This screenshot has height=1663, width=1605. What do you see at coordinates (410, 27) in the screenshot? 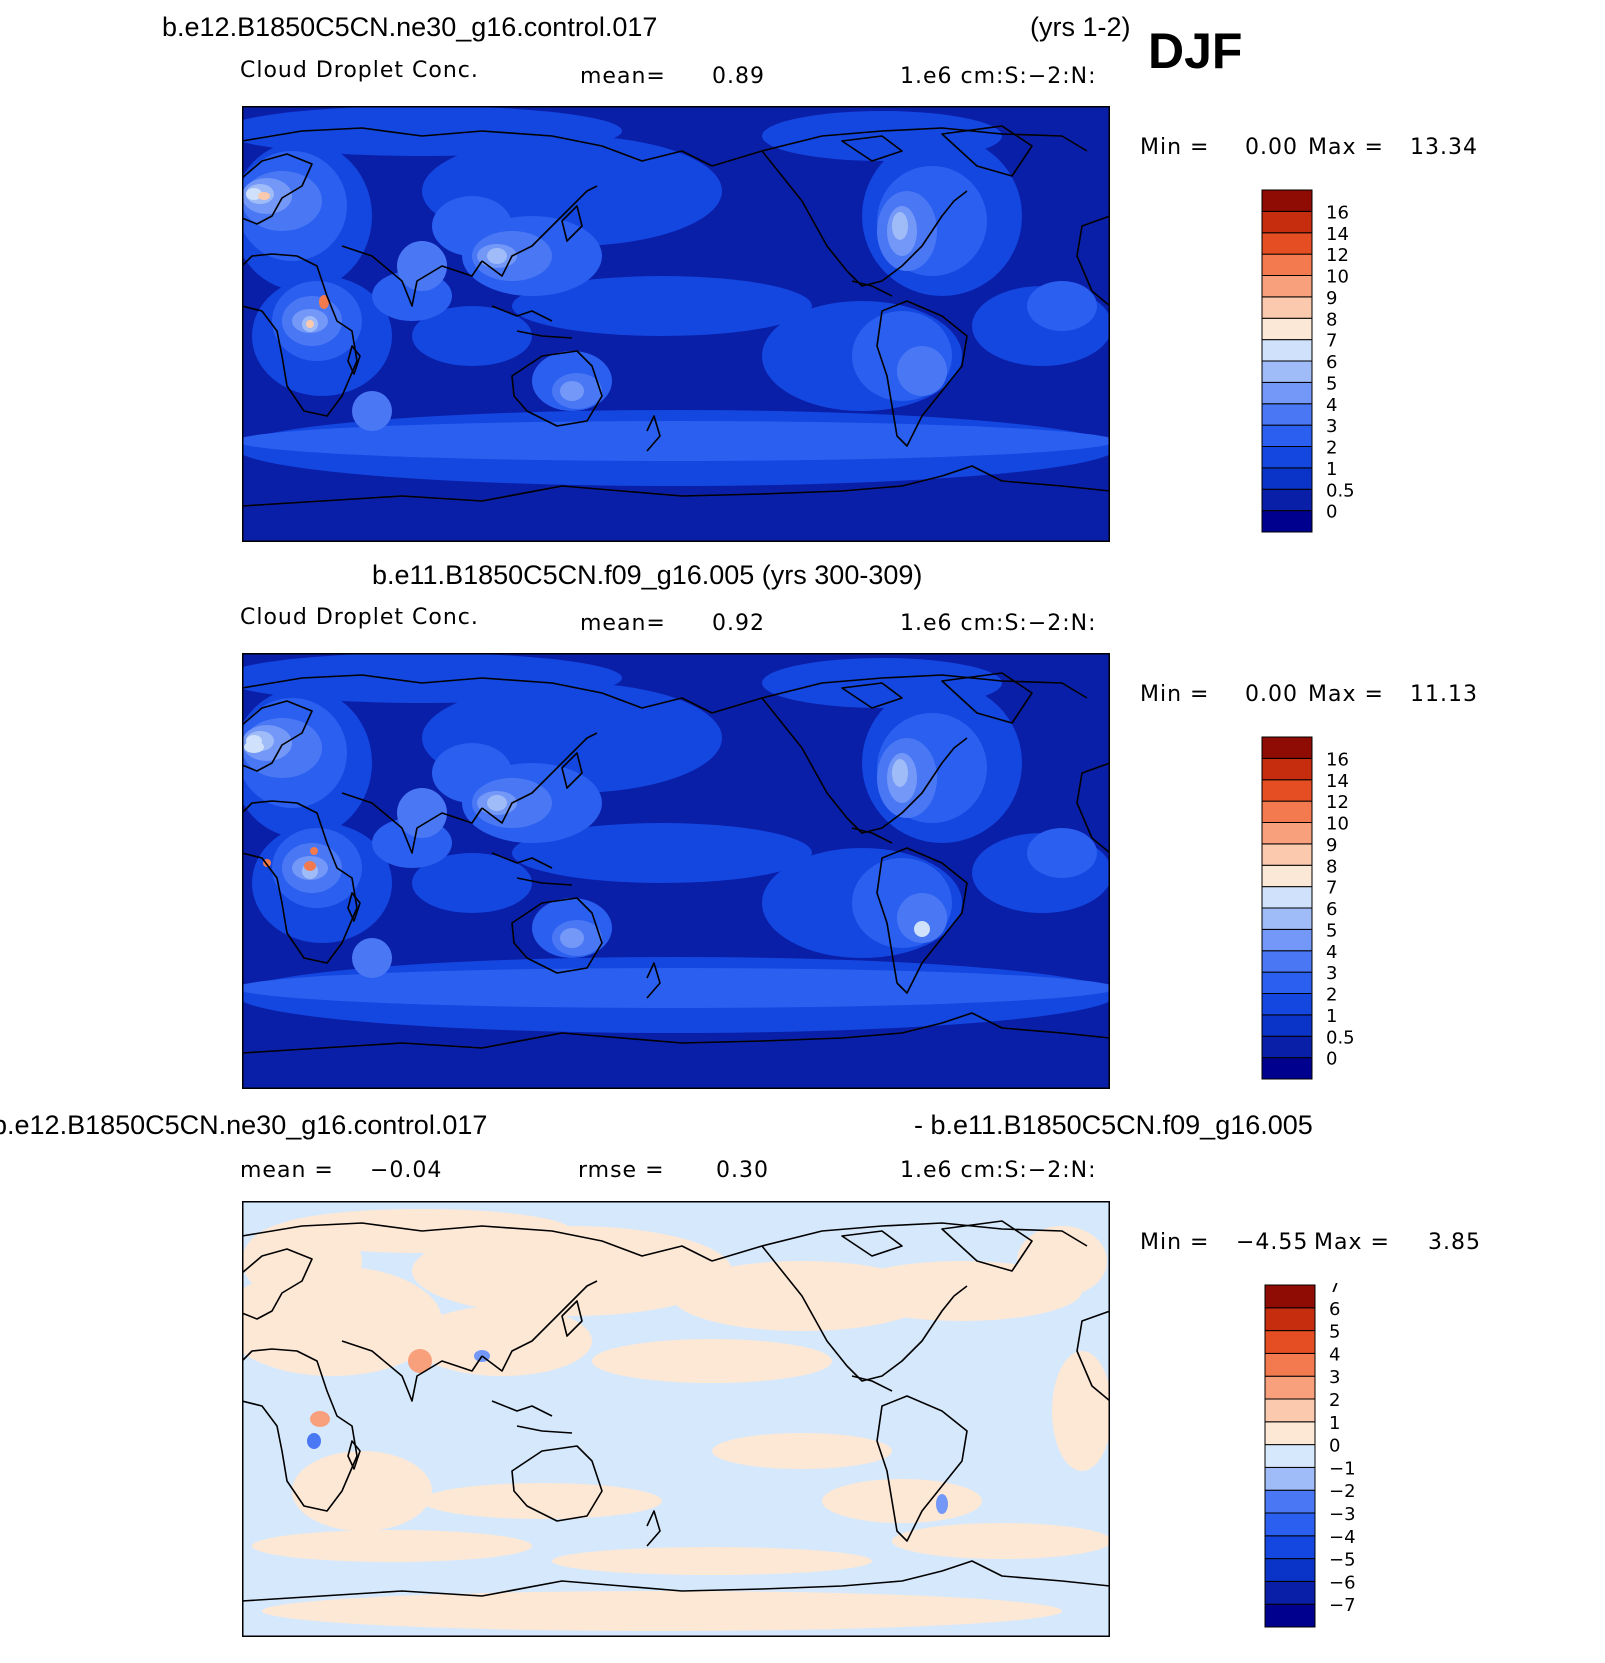
I see `panel1-title-left: b.e12.B1850C5CN.ne30_g16.control.017` at bounding box center [410, 27].